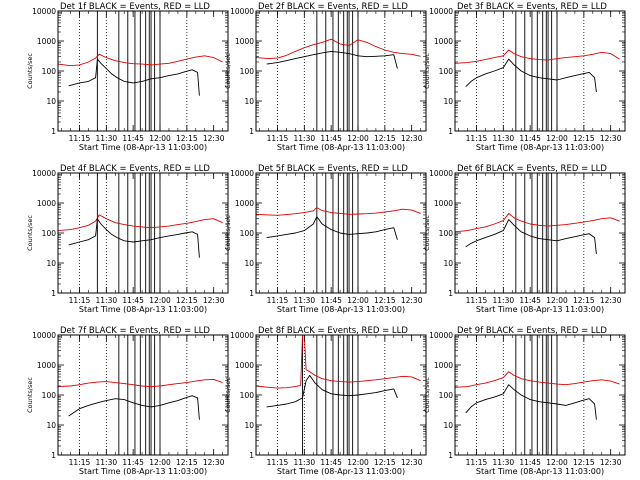 The image size is (640, 480). I want to click on panel-title: Det 3f BLACK = Events, RED = LLD, so click(532, 7).